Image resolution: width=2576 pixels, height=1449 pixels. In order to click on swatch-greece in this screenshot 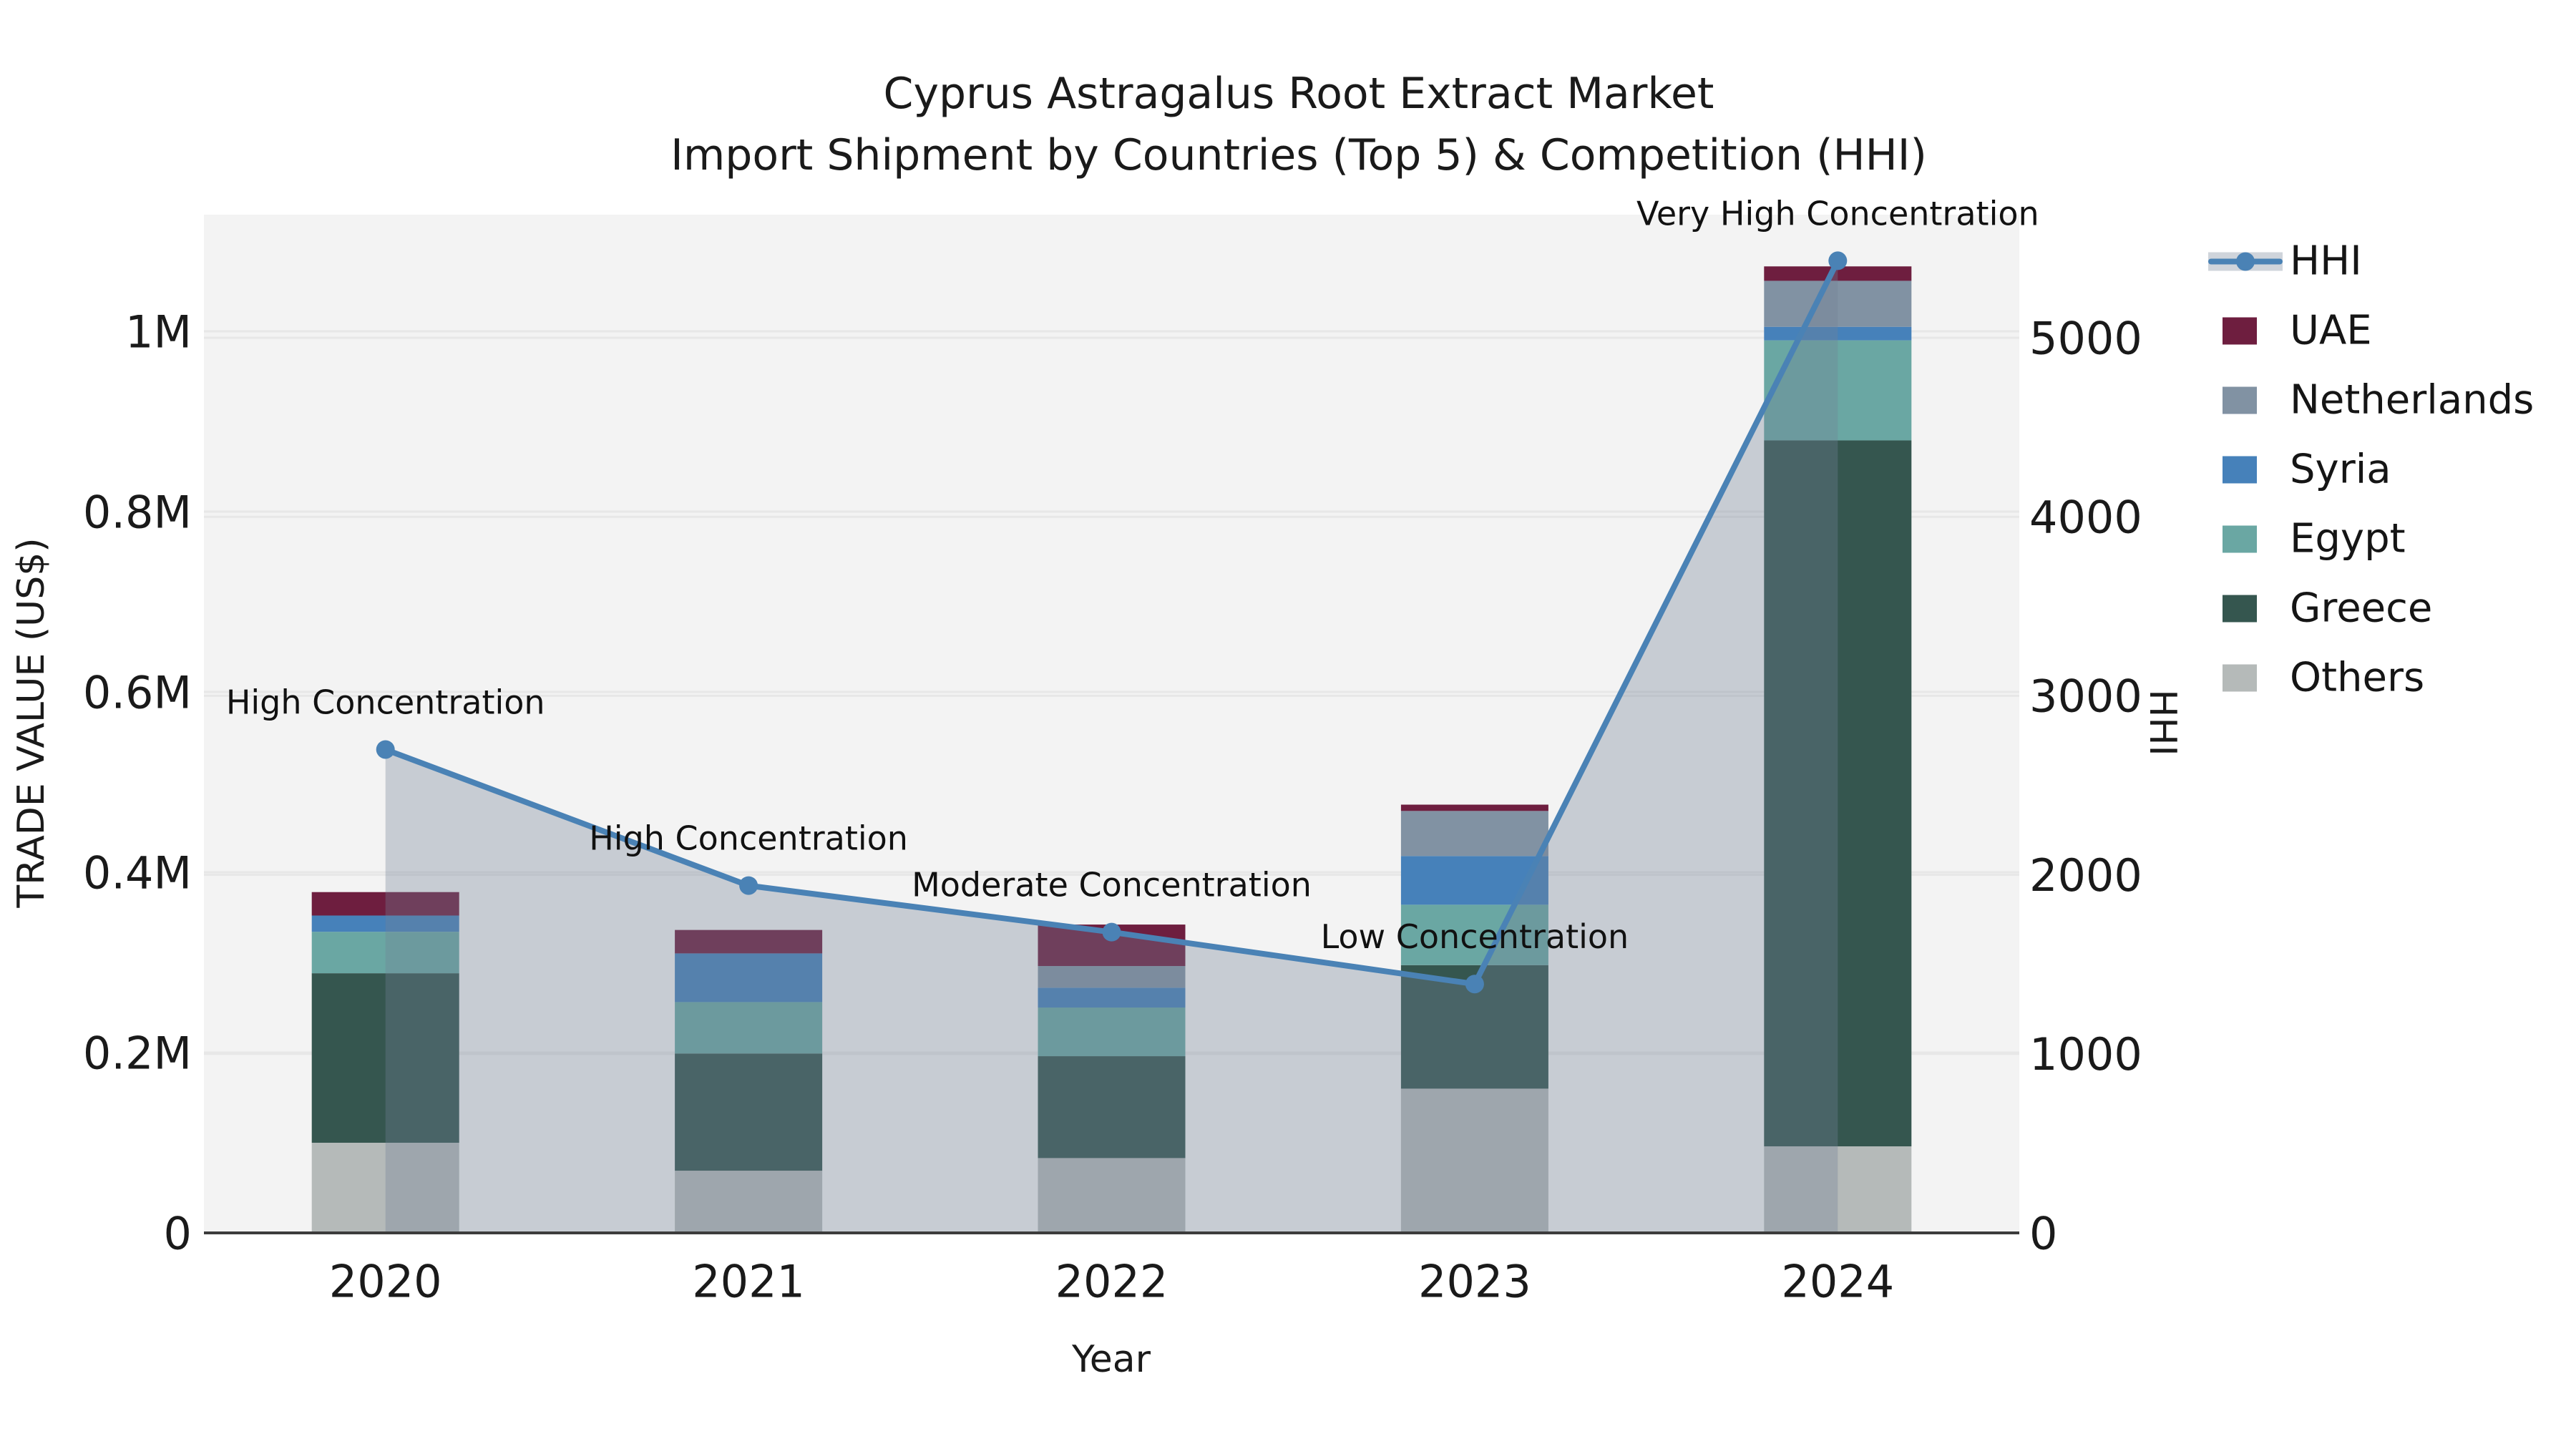, I will do `click(2240, 608)`.